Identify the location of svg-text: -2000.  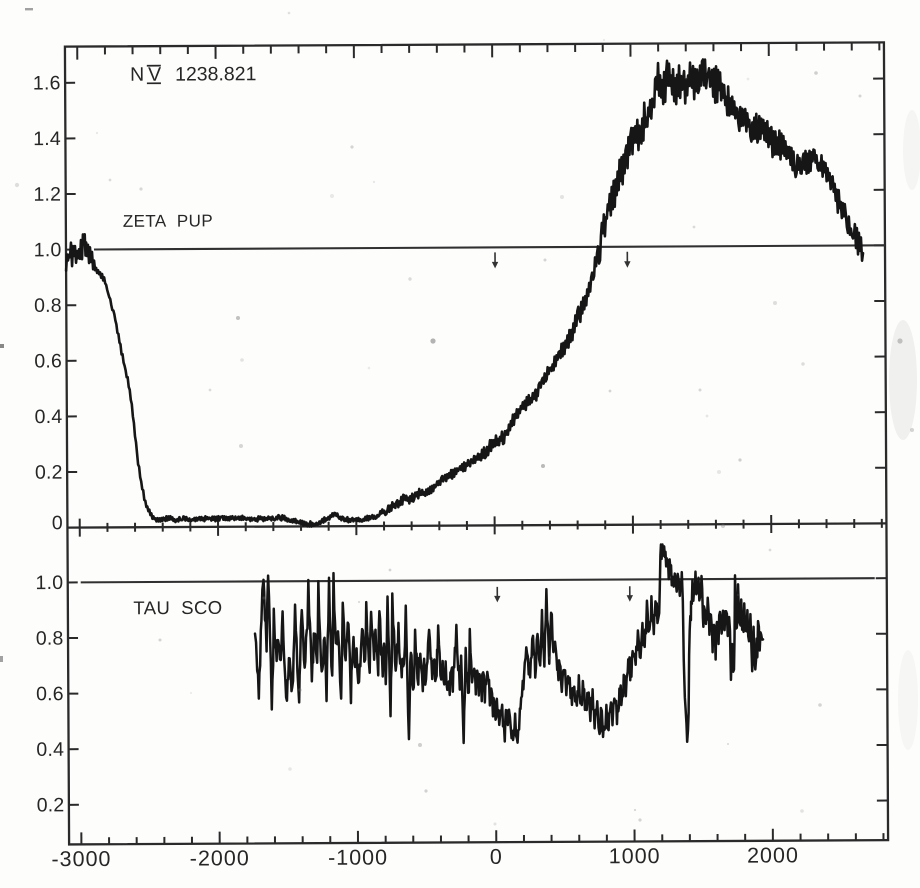
(220, 858).